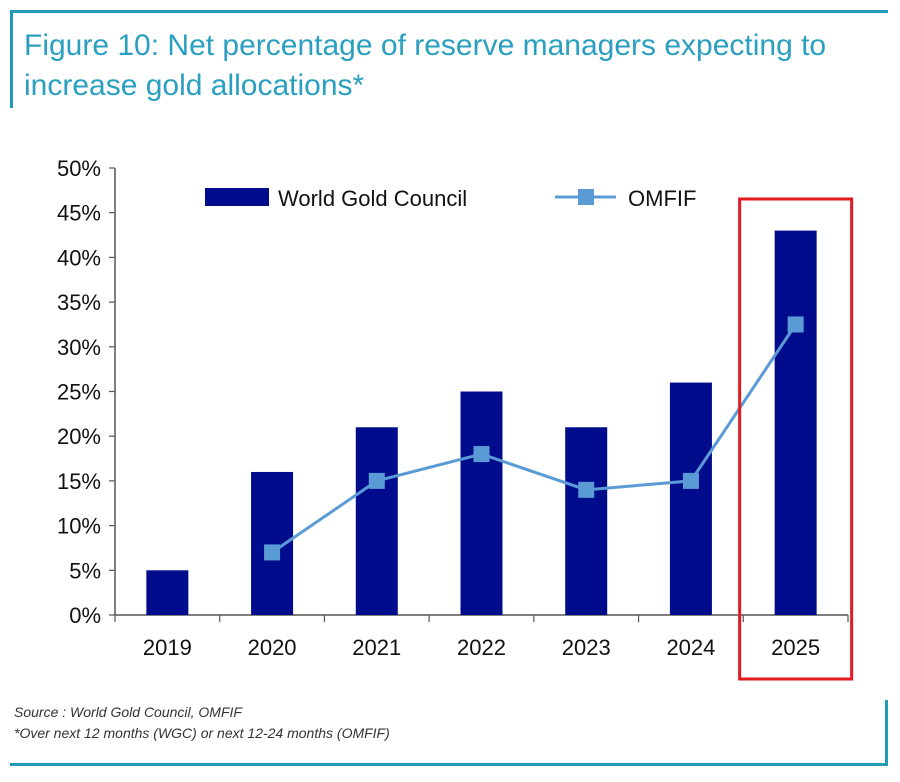 This screenshot has height=782, width=900. I want to click on bar-2019, so click(167, 592).